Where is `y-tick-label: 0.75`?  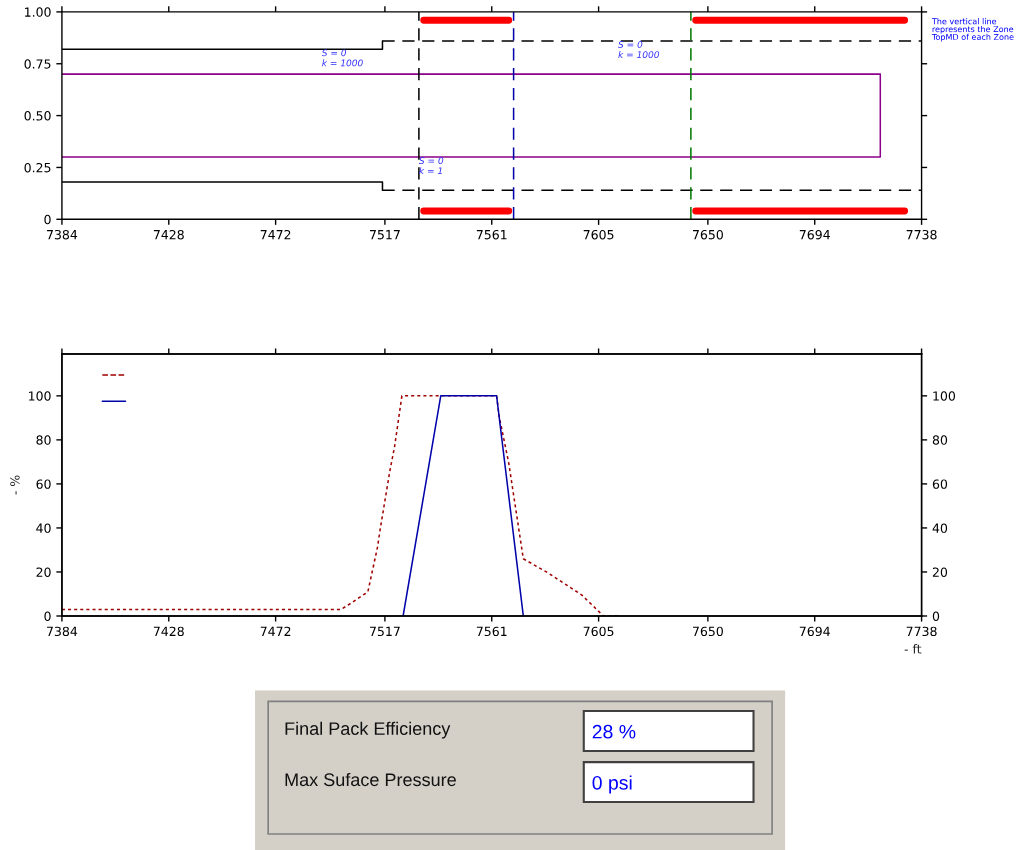 y-tick-label: 0.75 is located at coordinates (37, 64).